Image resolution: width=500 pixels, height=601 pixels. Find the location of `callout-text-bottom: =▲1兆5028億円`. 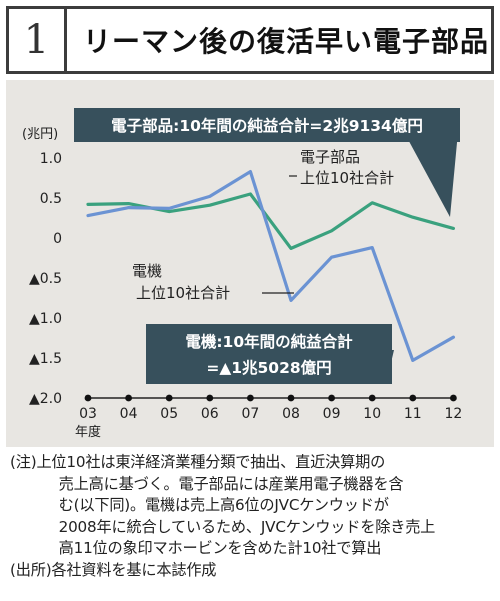

callout-text-bottom: =▲1兆5028億円 is located at coordinates (268, 367).